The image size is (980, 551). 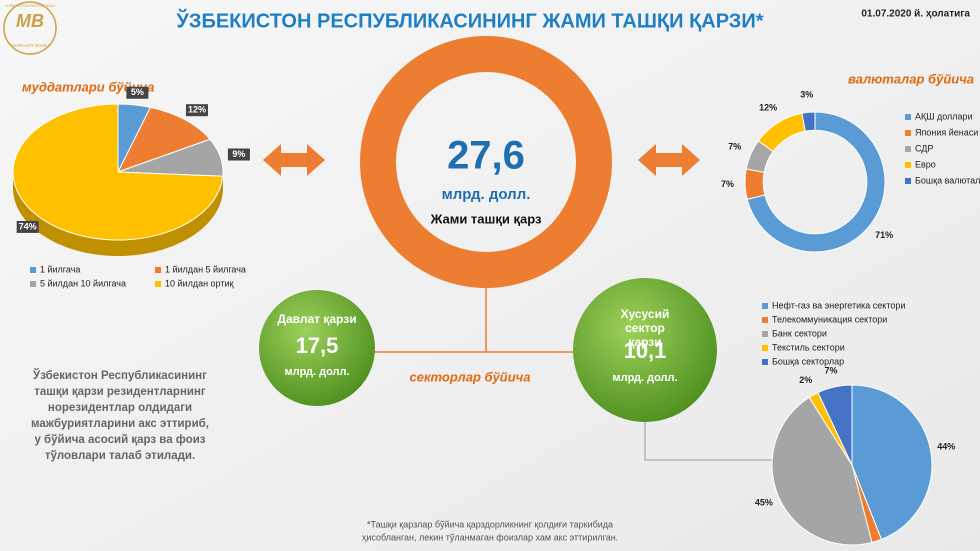 I want to click on legend-label: АҚШ доллари, so click(x=944, y=116).